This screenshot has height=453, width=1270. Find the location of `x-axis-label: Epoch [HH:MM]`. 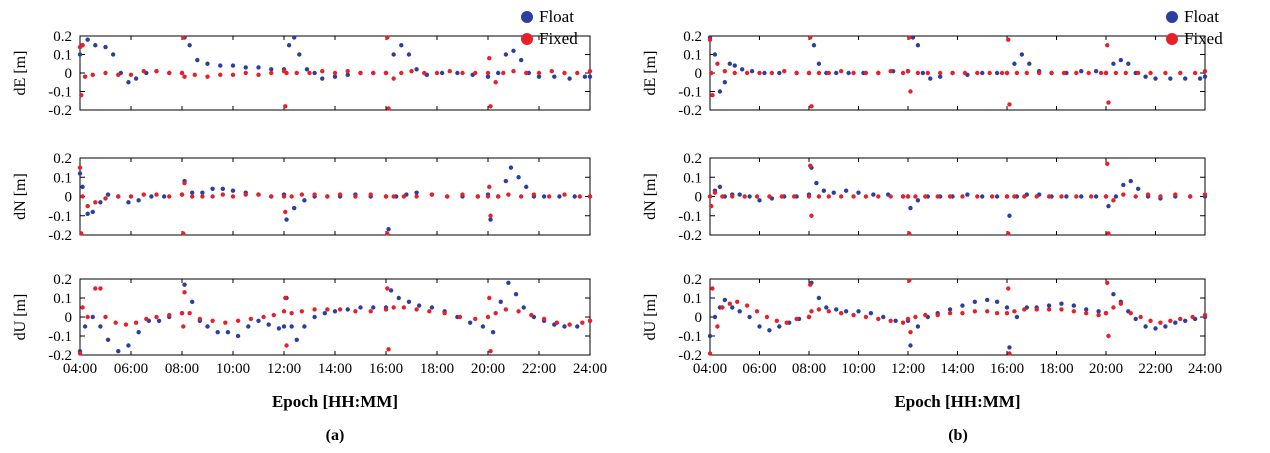

x-axis-label: Epoch [HH:MM] is located at coordinates (335, 401).